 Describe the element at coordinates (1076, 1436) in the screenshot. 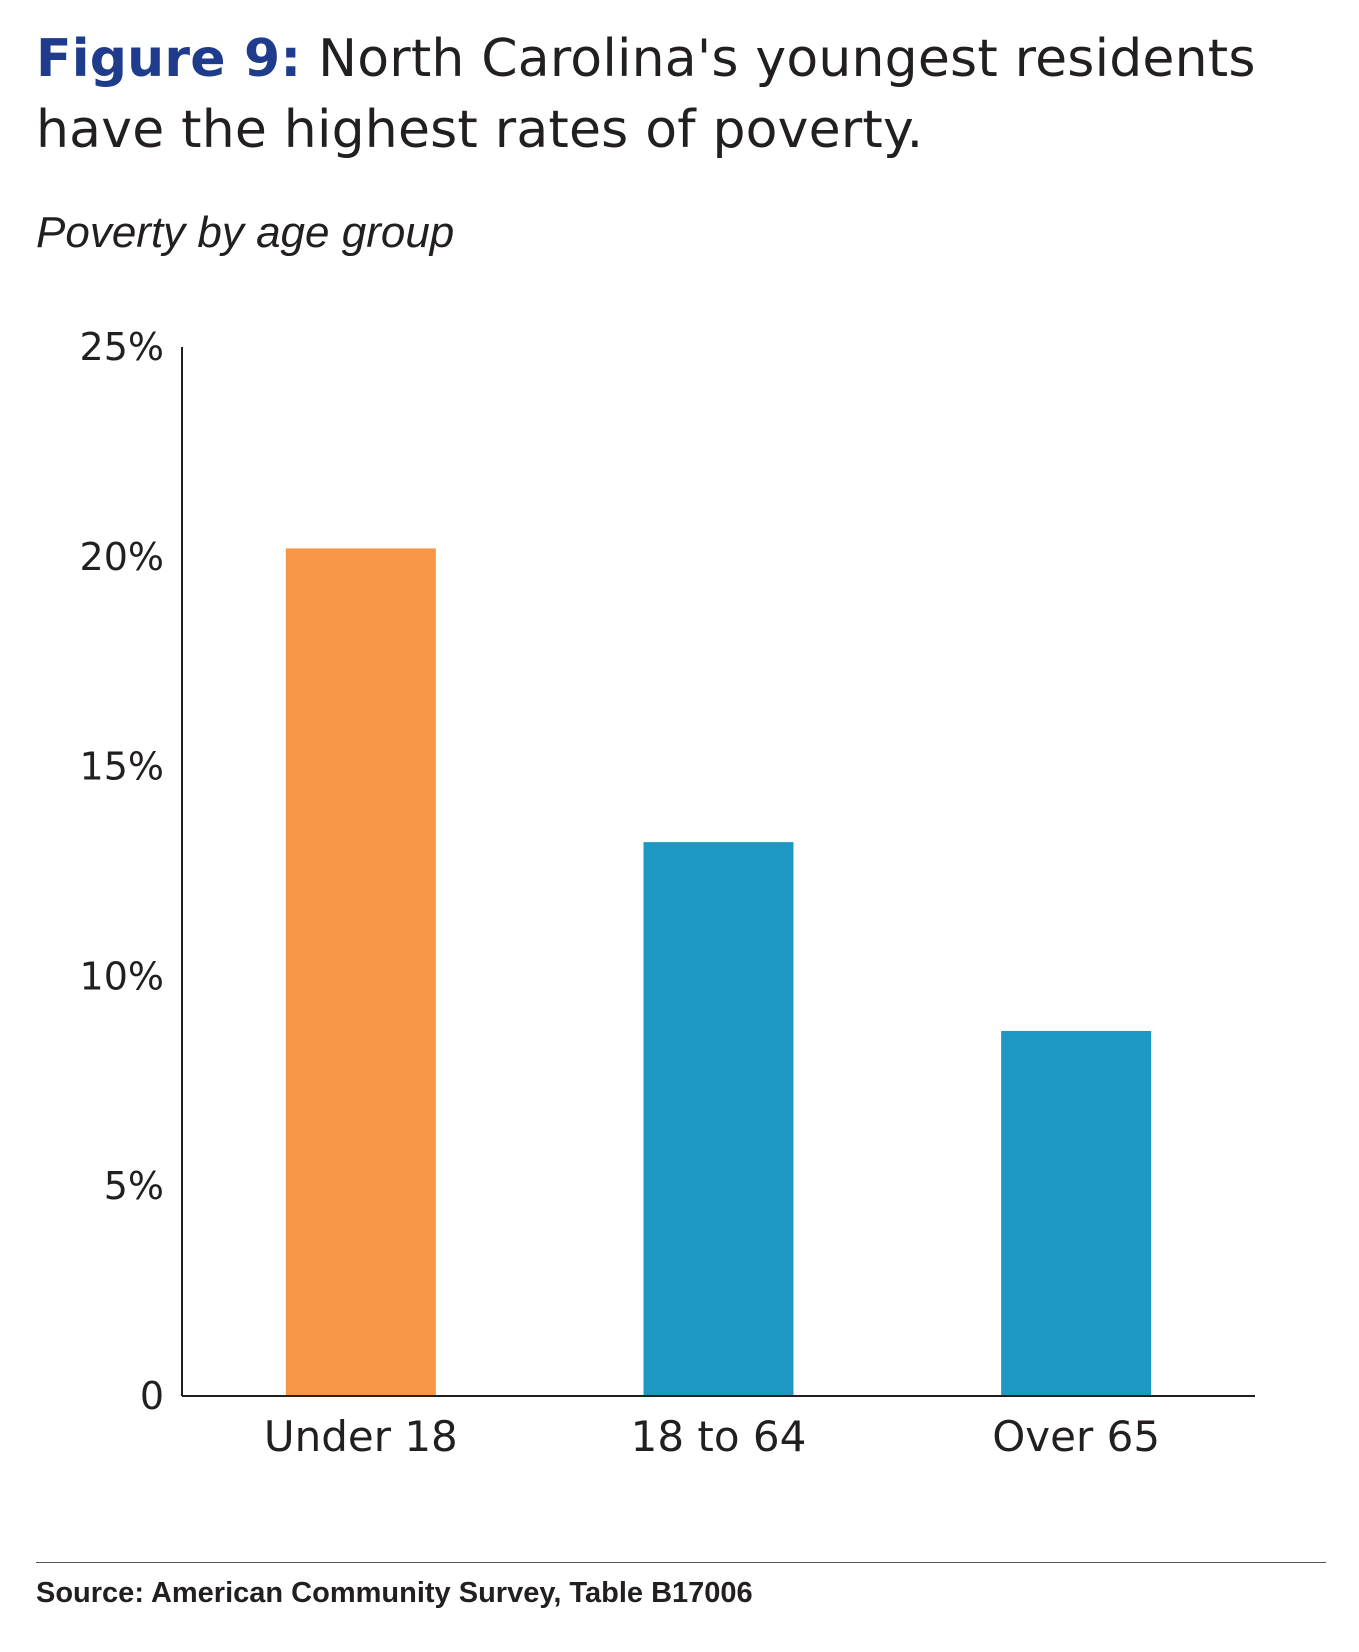

I see `x-tick-label: Over 65` at that location.